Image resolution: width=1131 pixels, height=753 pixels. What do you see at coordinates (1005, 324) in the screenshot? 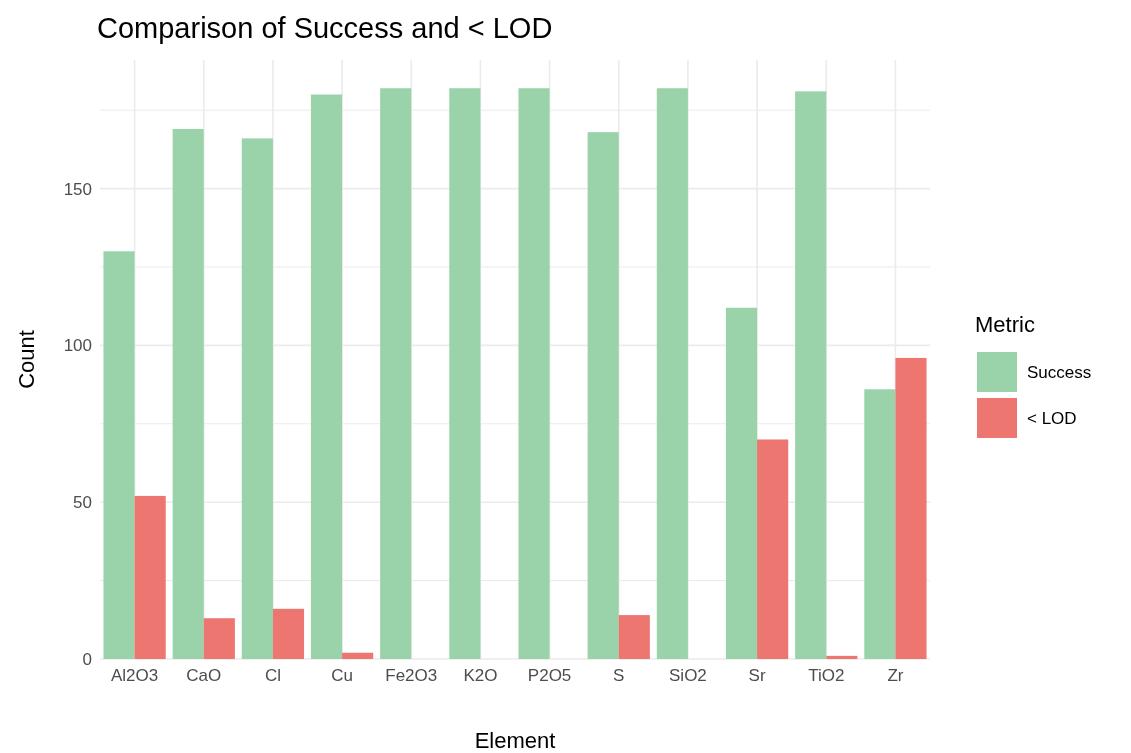
I see `legend-title: Metric` at bounding box center [1005, 324].